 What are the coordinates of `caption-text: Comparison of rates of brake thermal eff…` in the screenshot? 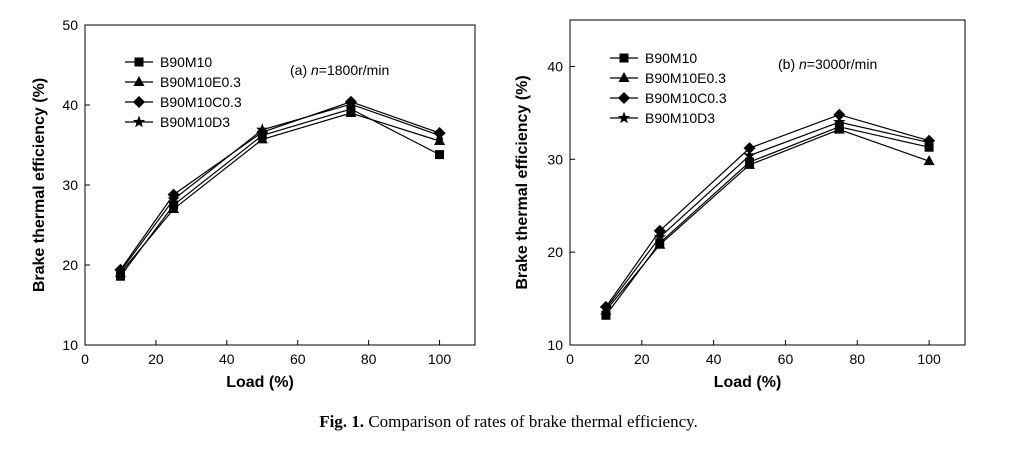 It's located at (533, 421).